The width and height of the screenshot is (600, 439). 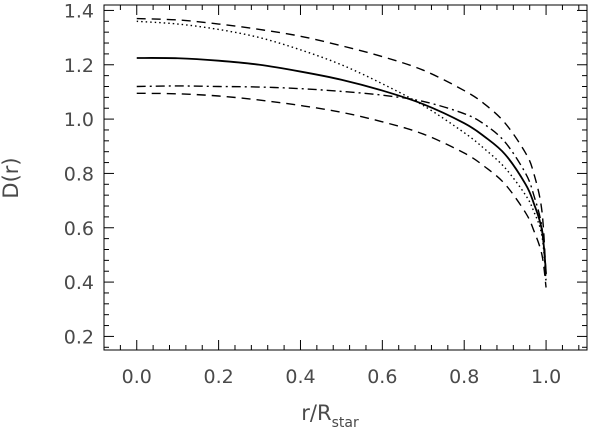 What do you see at coordinates (79, 337) in the screenshot?
I see `y-tick-label: 0.2` at bounding box center [79, 337].